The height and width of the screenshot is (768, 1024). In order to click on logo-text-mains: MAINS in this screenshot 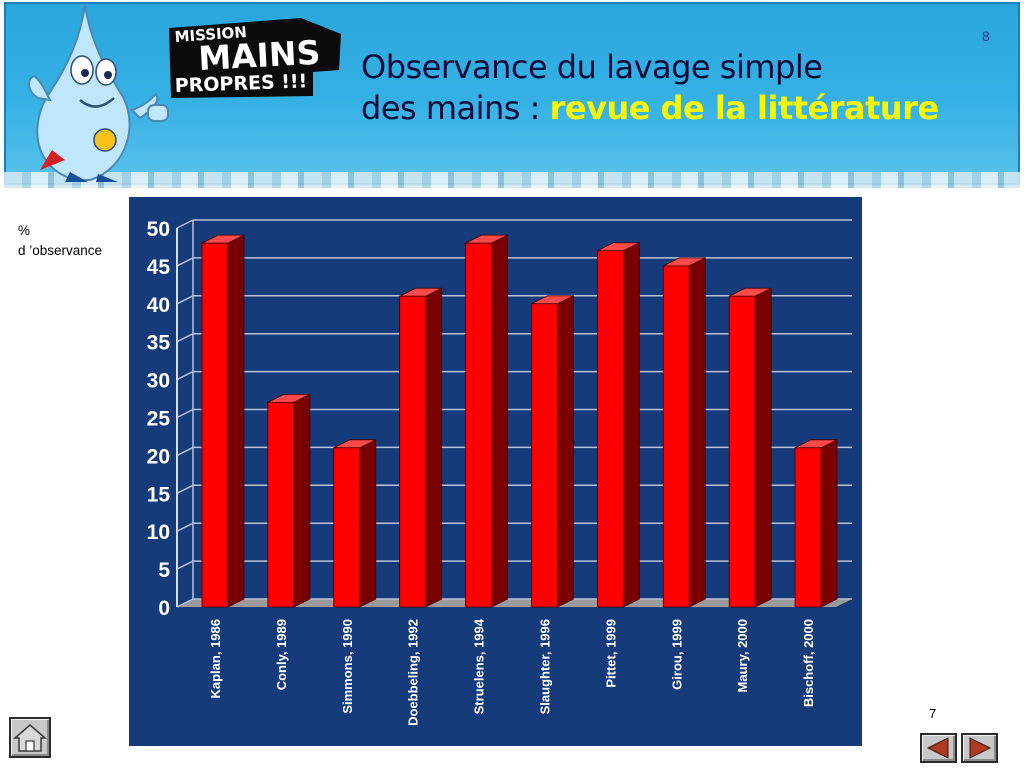, I will do `click(259, 55)`.